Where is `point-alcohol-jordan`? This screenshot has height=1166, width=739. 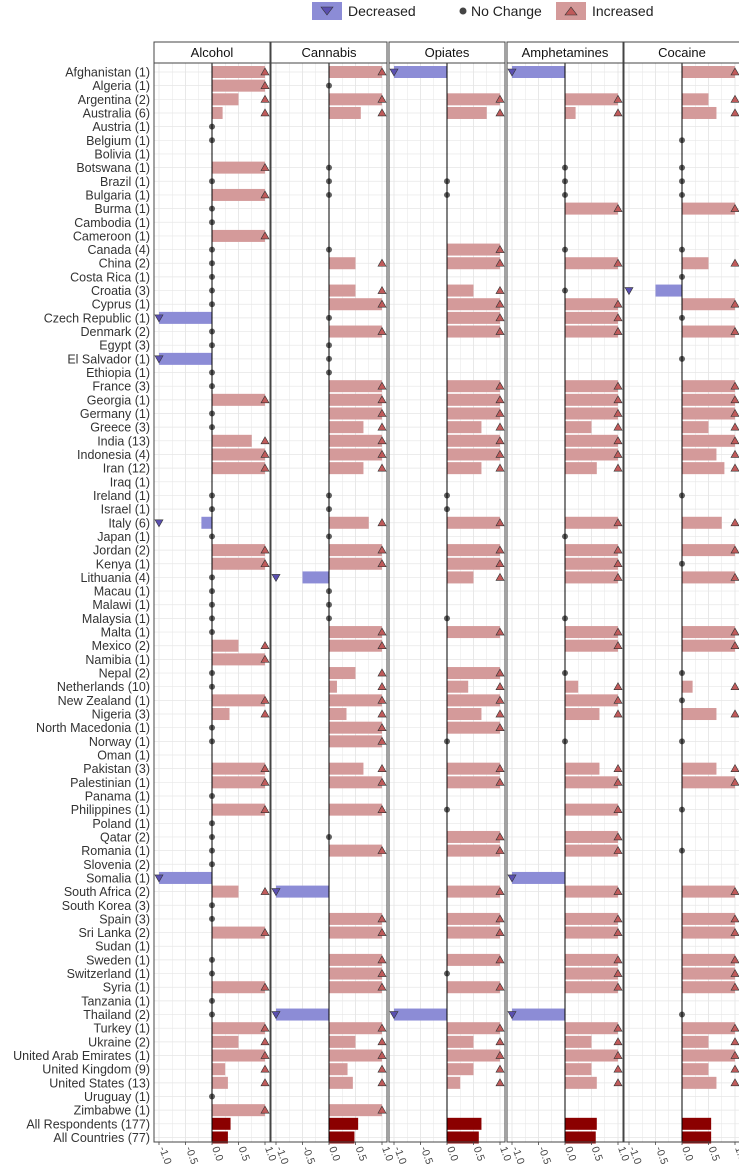 point-alcohol-jordan is located at coordinates (265, 549).